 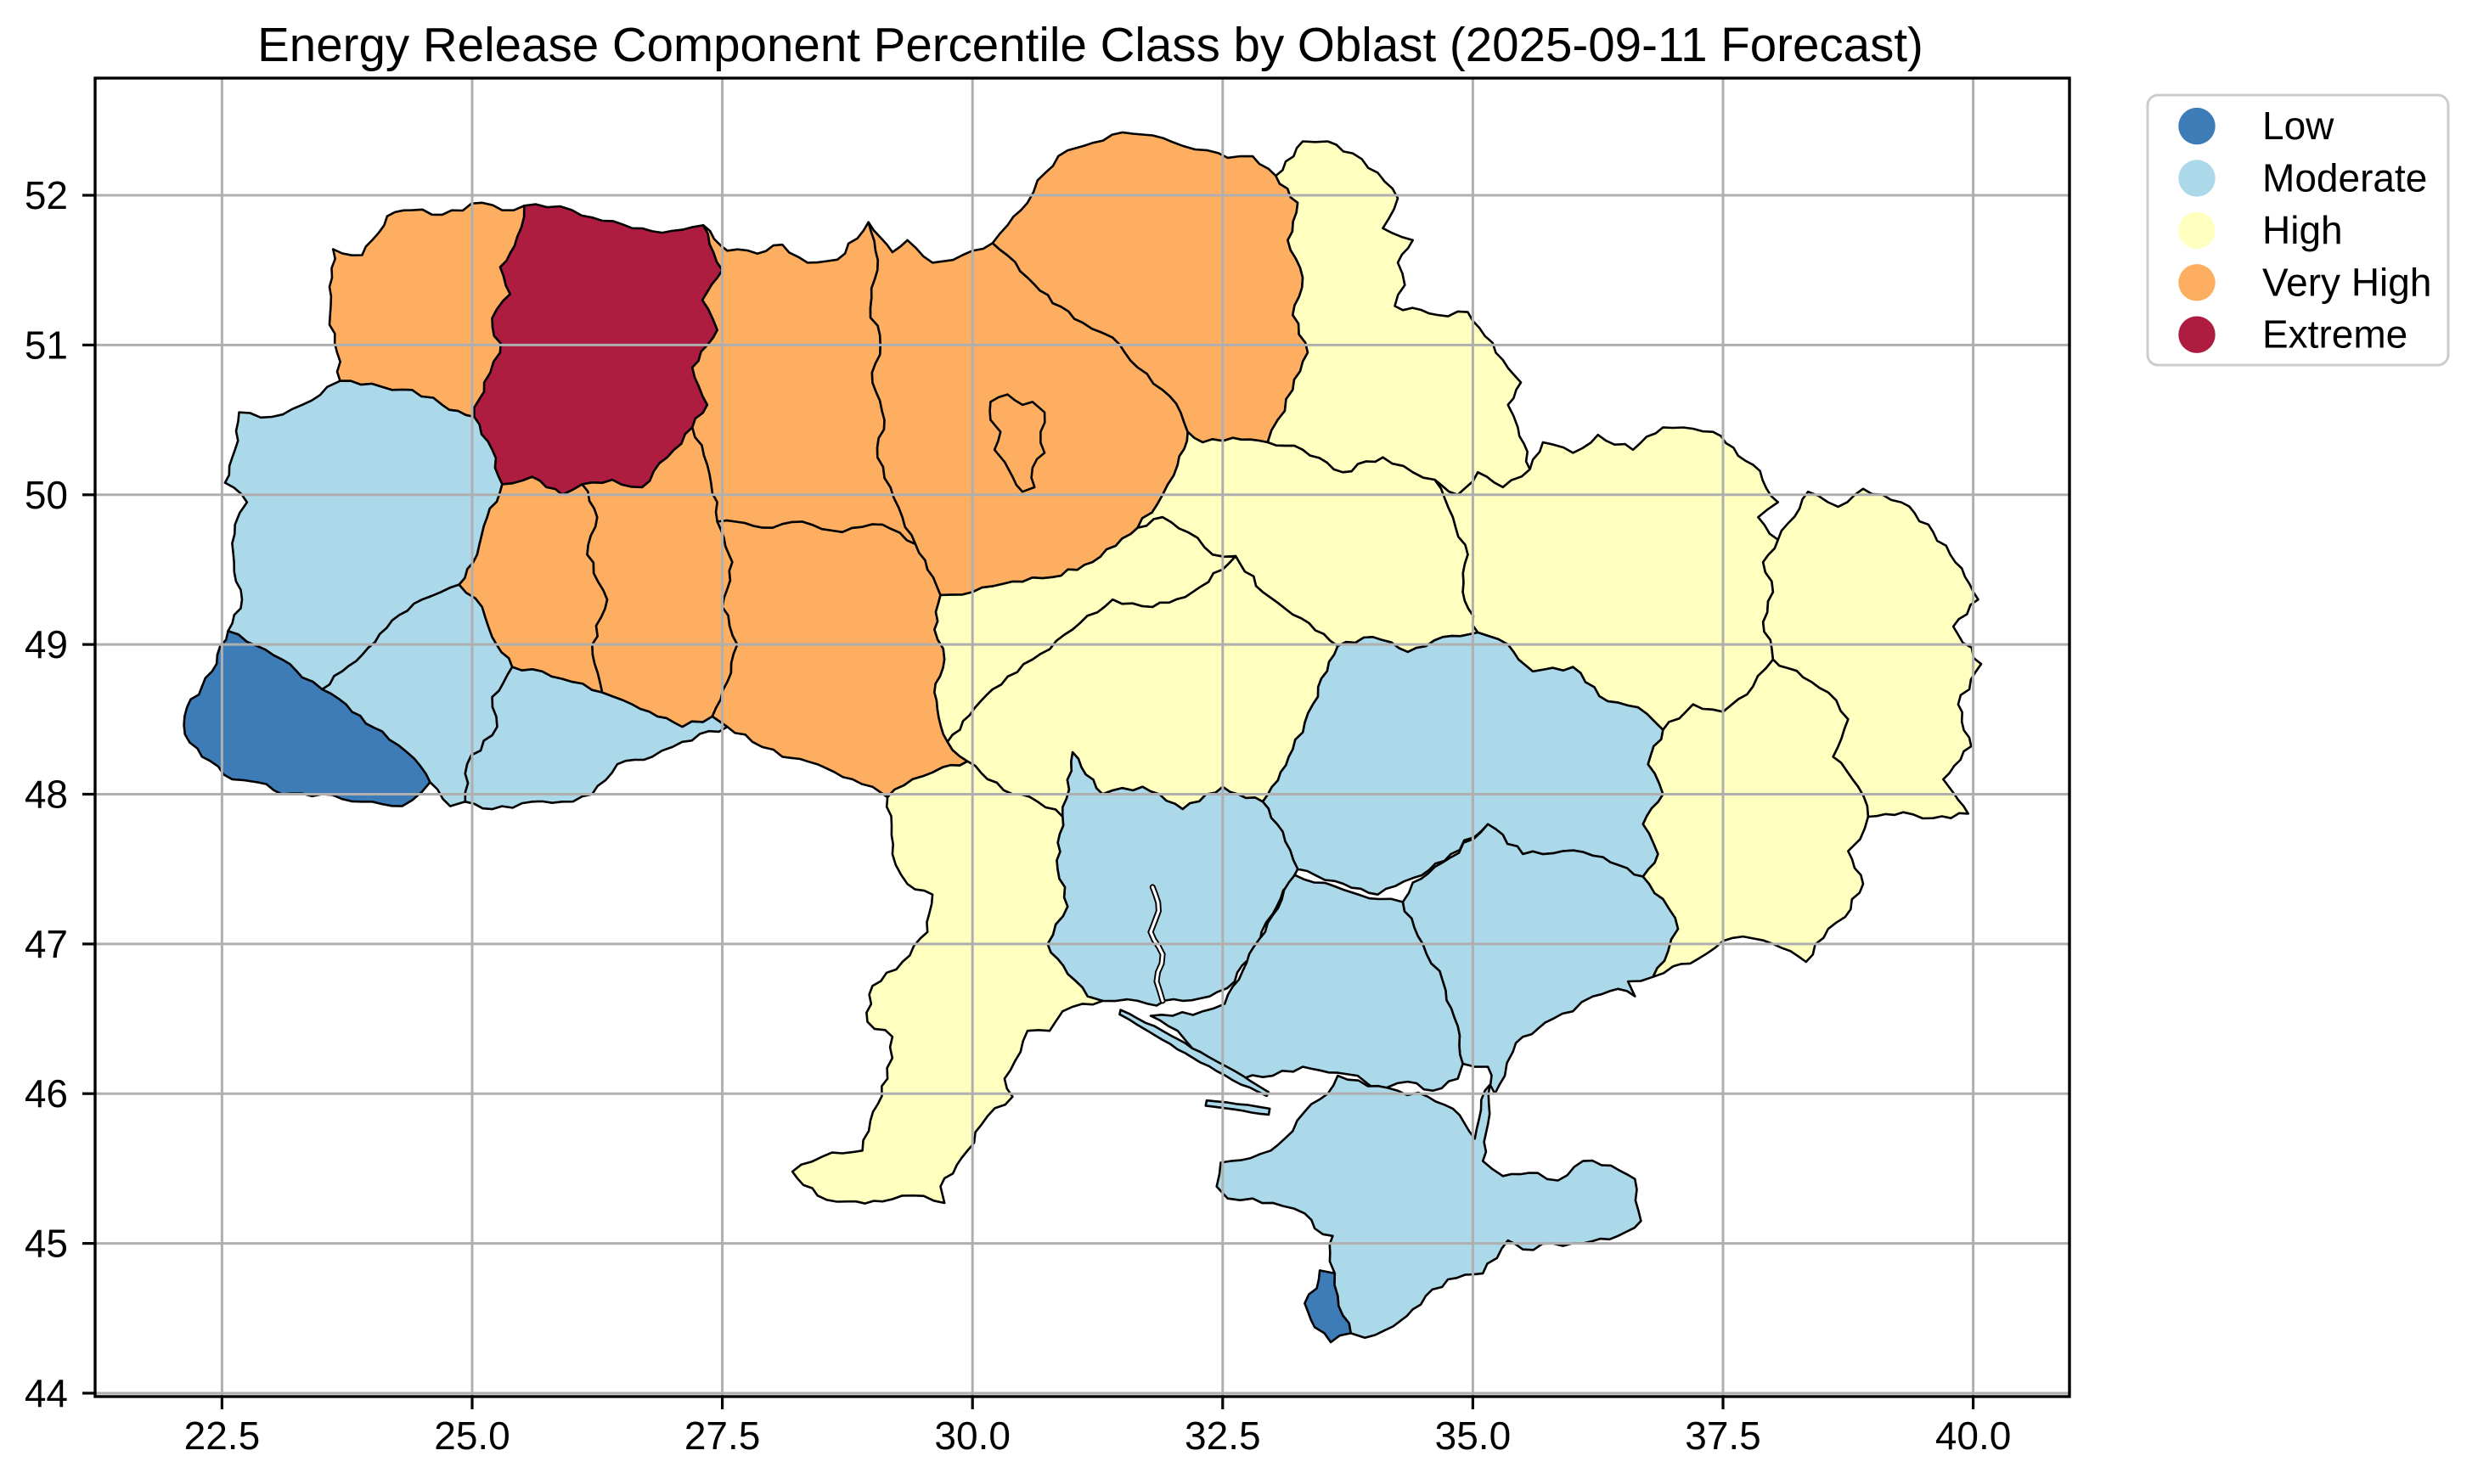 I want to click on svg-text: 47, so click(x=46, y=944).